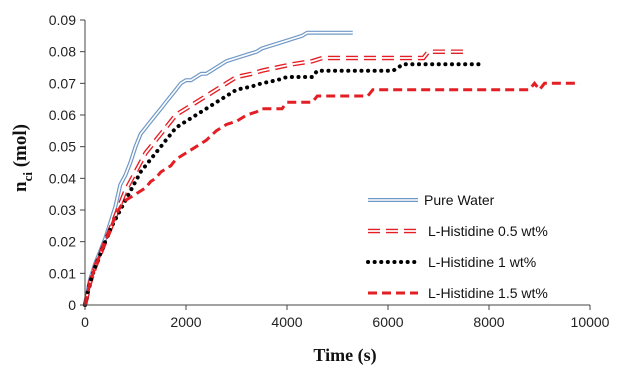  What do you see at coordinates (185, 322) in the screenshot?
I see `x-tick-label: 2000` at bounding box center [185, 322].